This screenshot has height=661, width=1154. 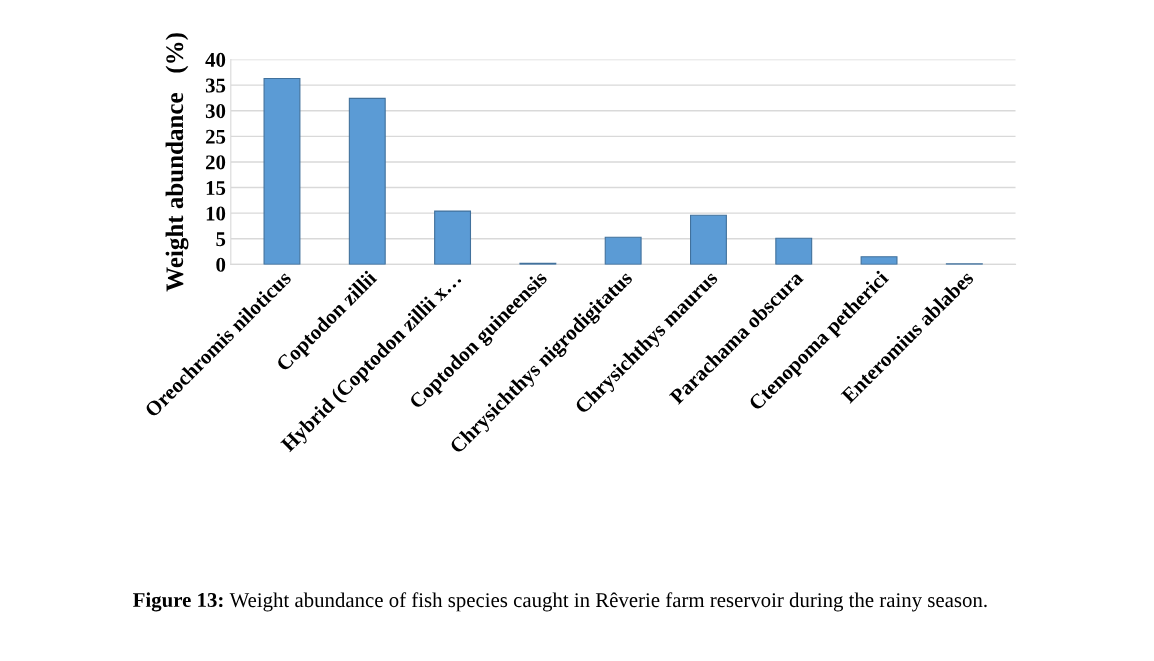 What do you see at coordinates (216, 213) in the screenshot?
I see `y-tick-label: 10` at bounding box center [216, 213].